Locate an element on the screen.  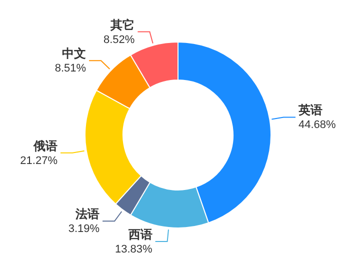
data-label: 8.52% is located at coordinates (119, 40).